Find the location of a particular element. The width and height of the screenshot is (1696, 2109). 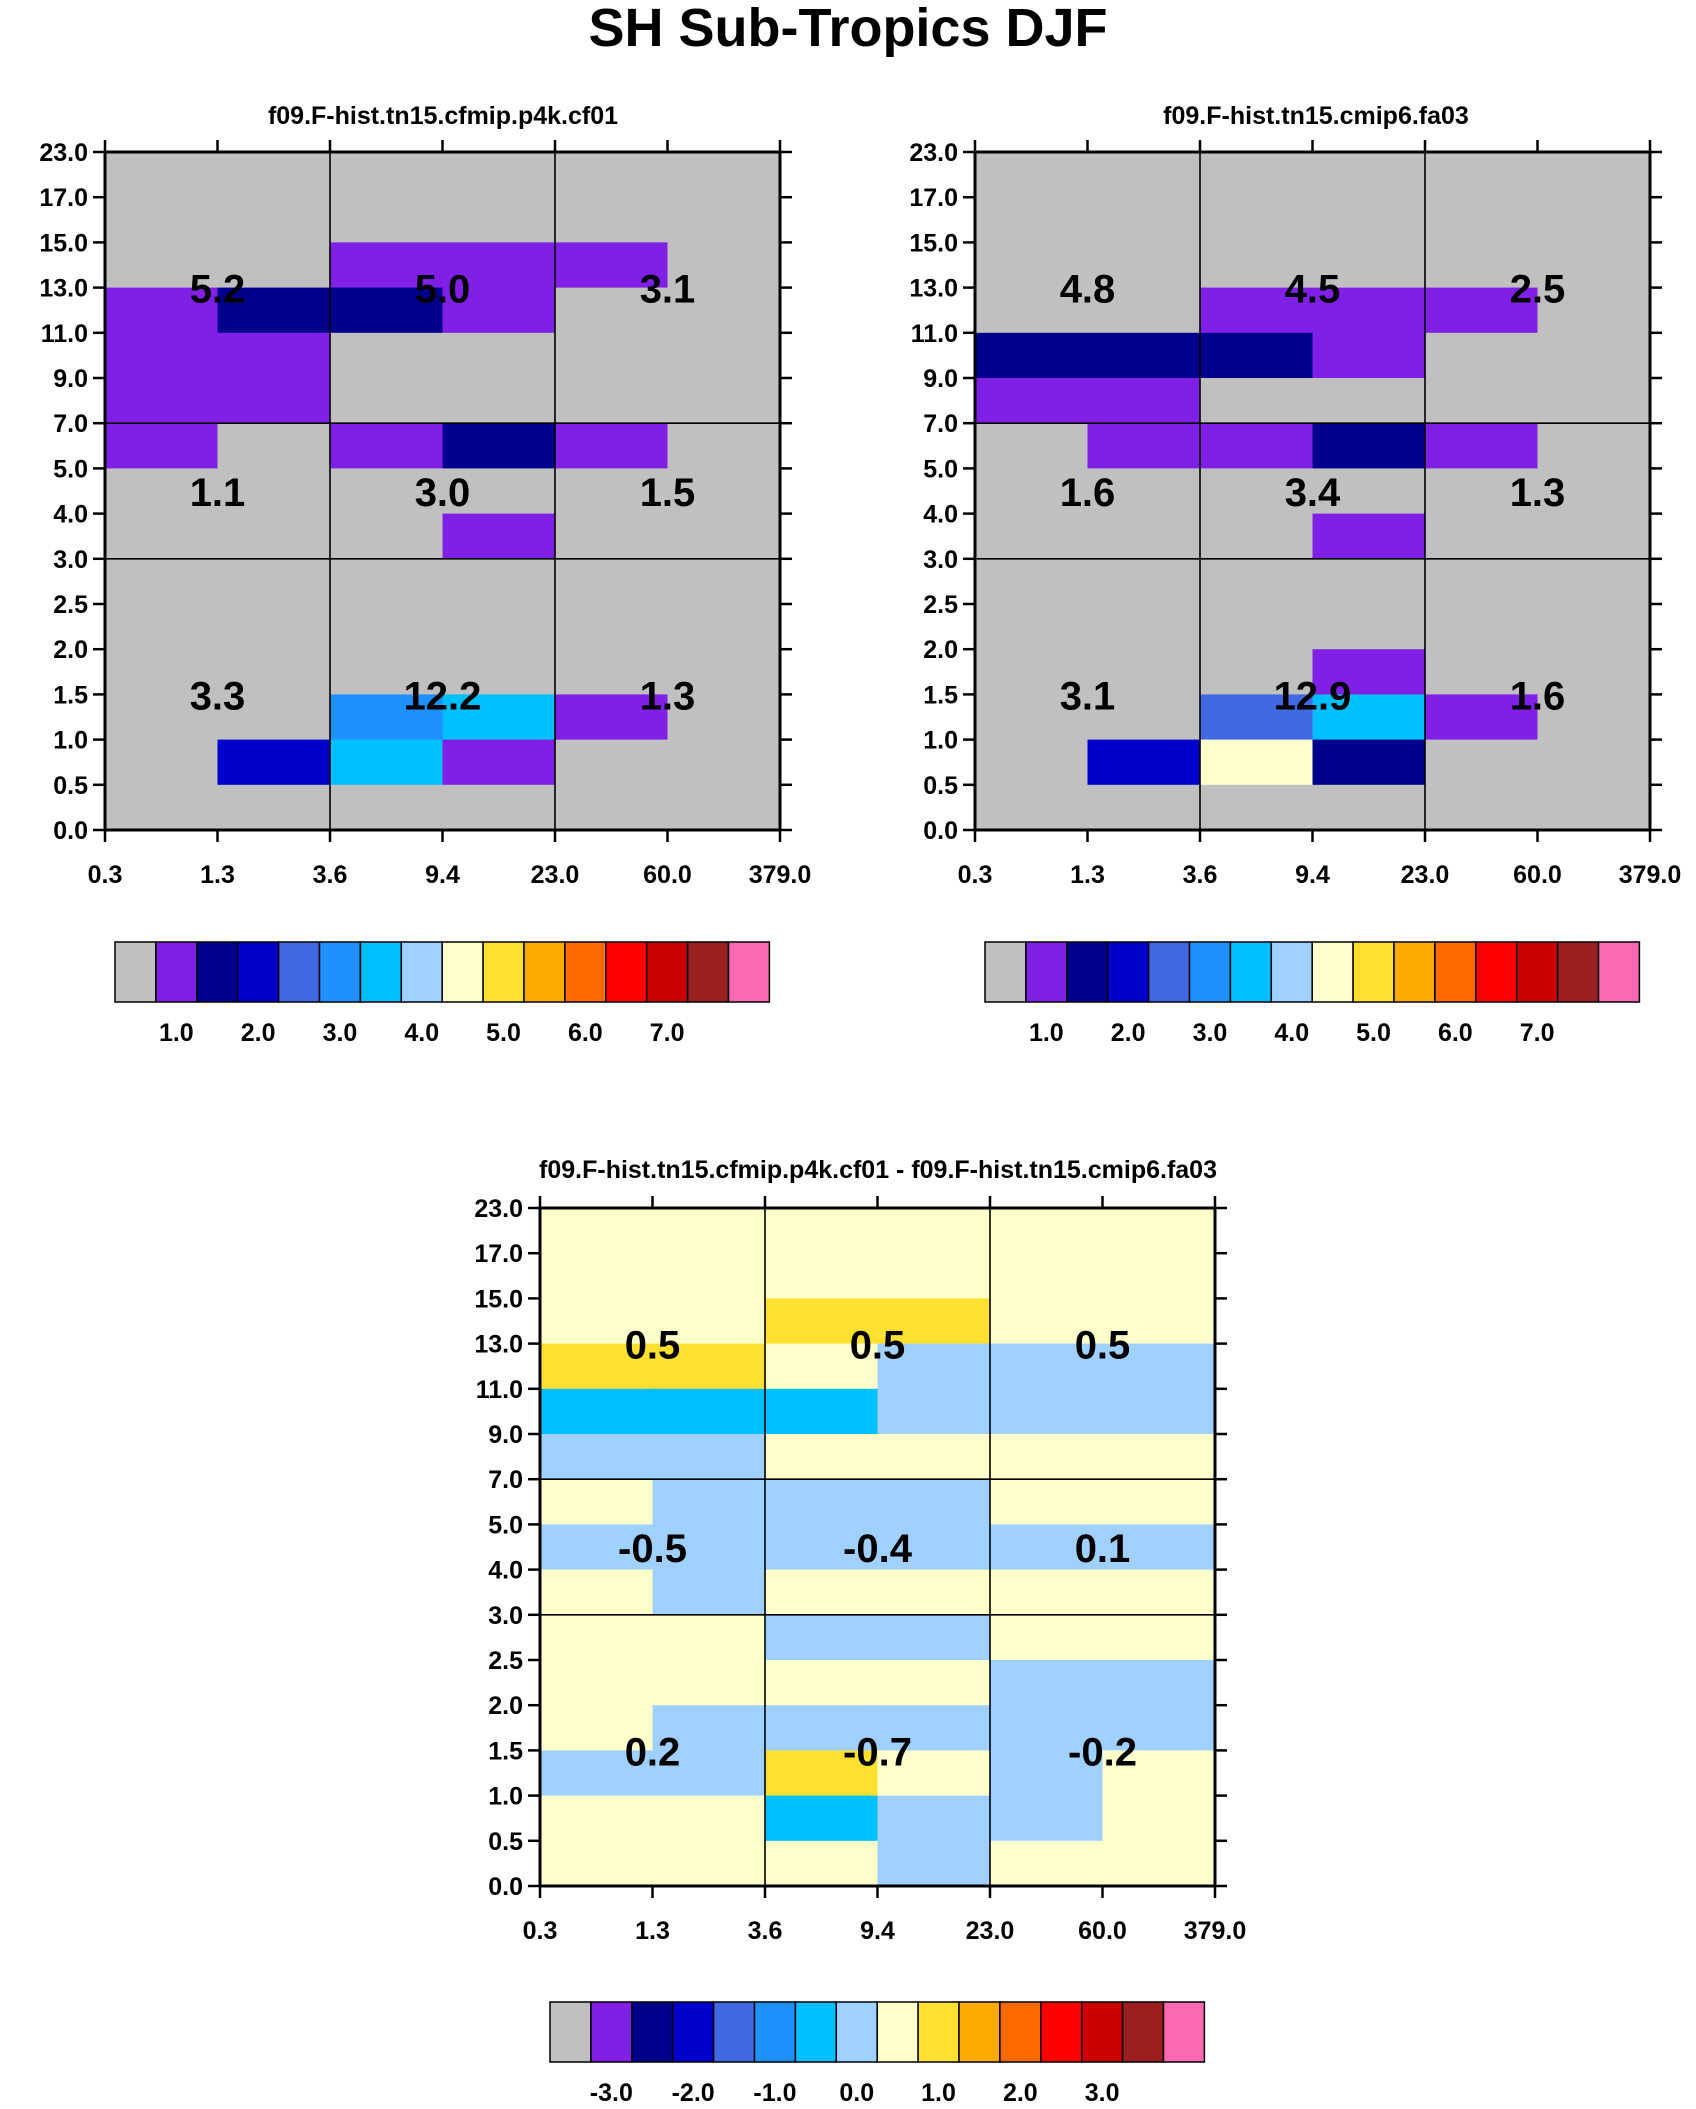

box-value-label: 4.8 is located at coordinates (1088, 290).